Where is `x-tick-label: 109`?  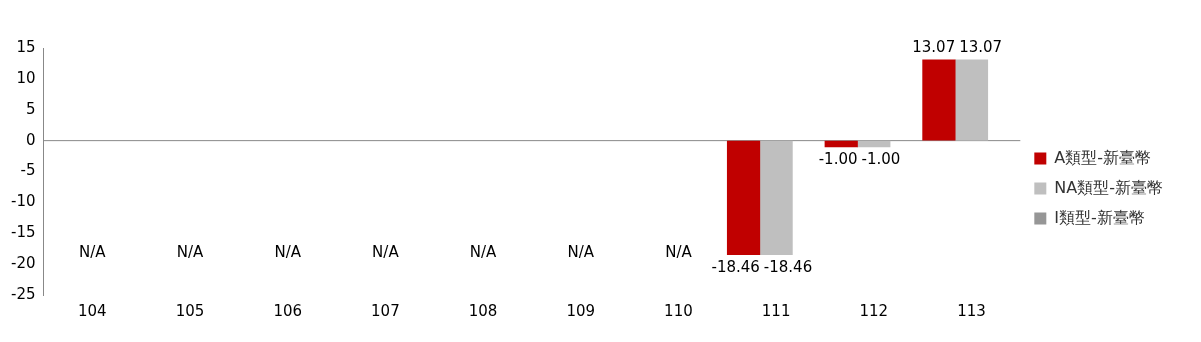 x-tick-label: 109 is located at coordinates (581, 310).